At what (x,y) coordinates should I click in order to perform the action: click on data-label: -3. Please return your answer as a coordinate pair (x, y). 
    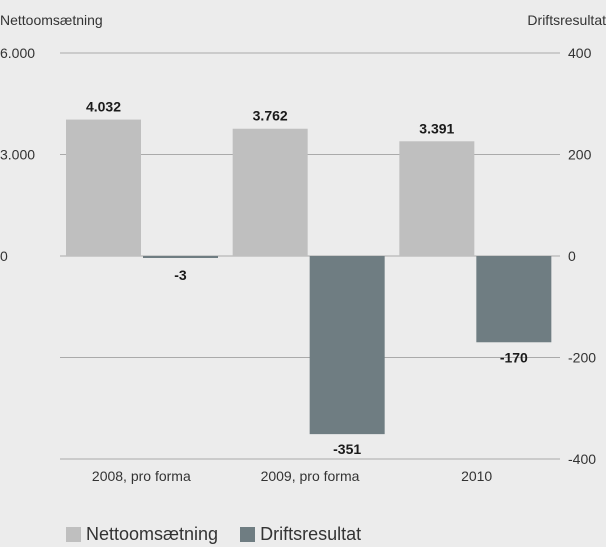
    Looking at the image, I should click on (180, 275).